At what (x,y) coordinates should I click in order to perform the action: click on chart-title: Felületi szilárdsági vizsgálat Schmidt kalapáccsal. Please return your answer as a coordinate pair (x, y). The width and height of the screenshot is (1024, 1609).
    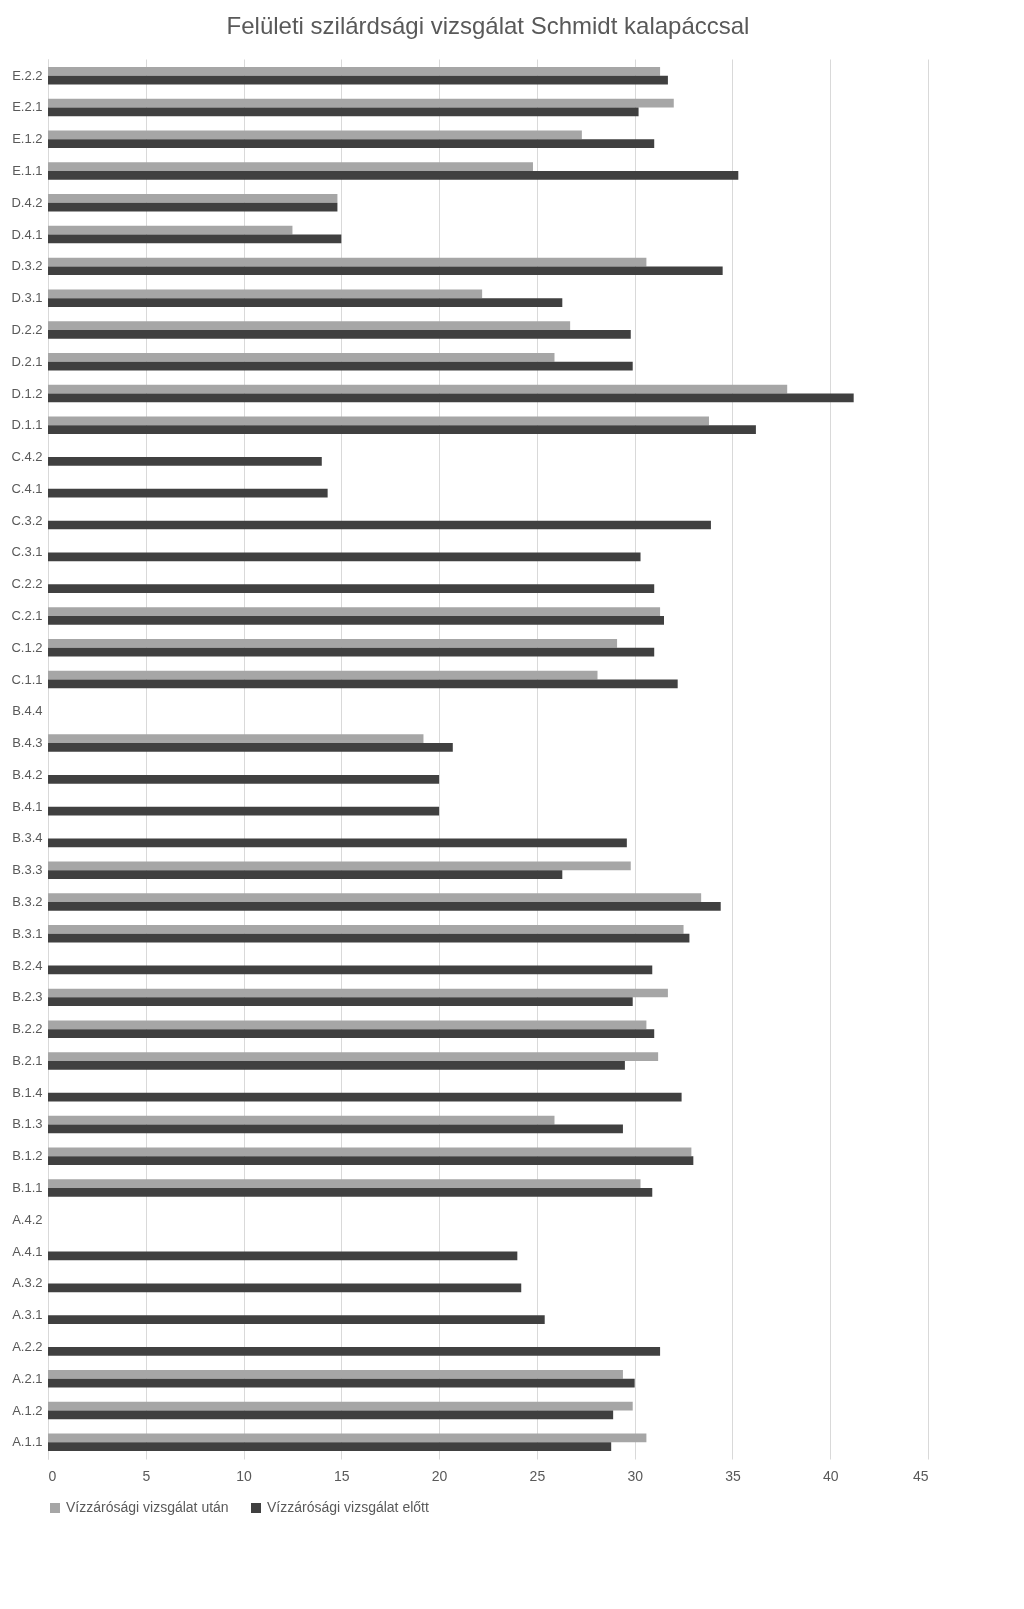
    Looking at the image, I should click on (488, 25).